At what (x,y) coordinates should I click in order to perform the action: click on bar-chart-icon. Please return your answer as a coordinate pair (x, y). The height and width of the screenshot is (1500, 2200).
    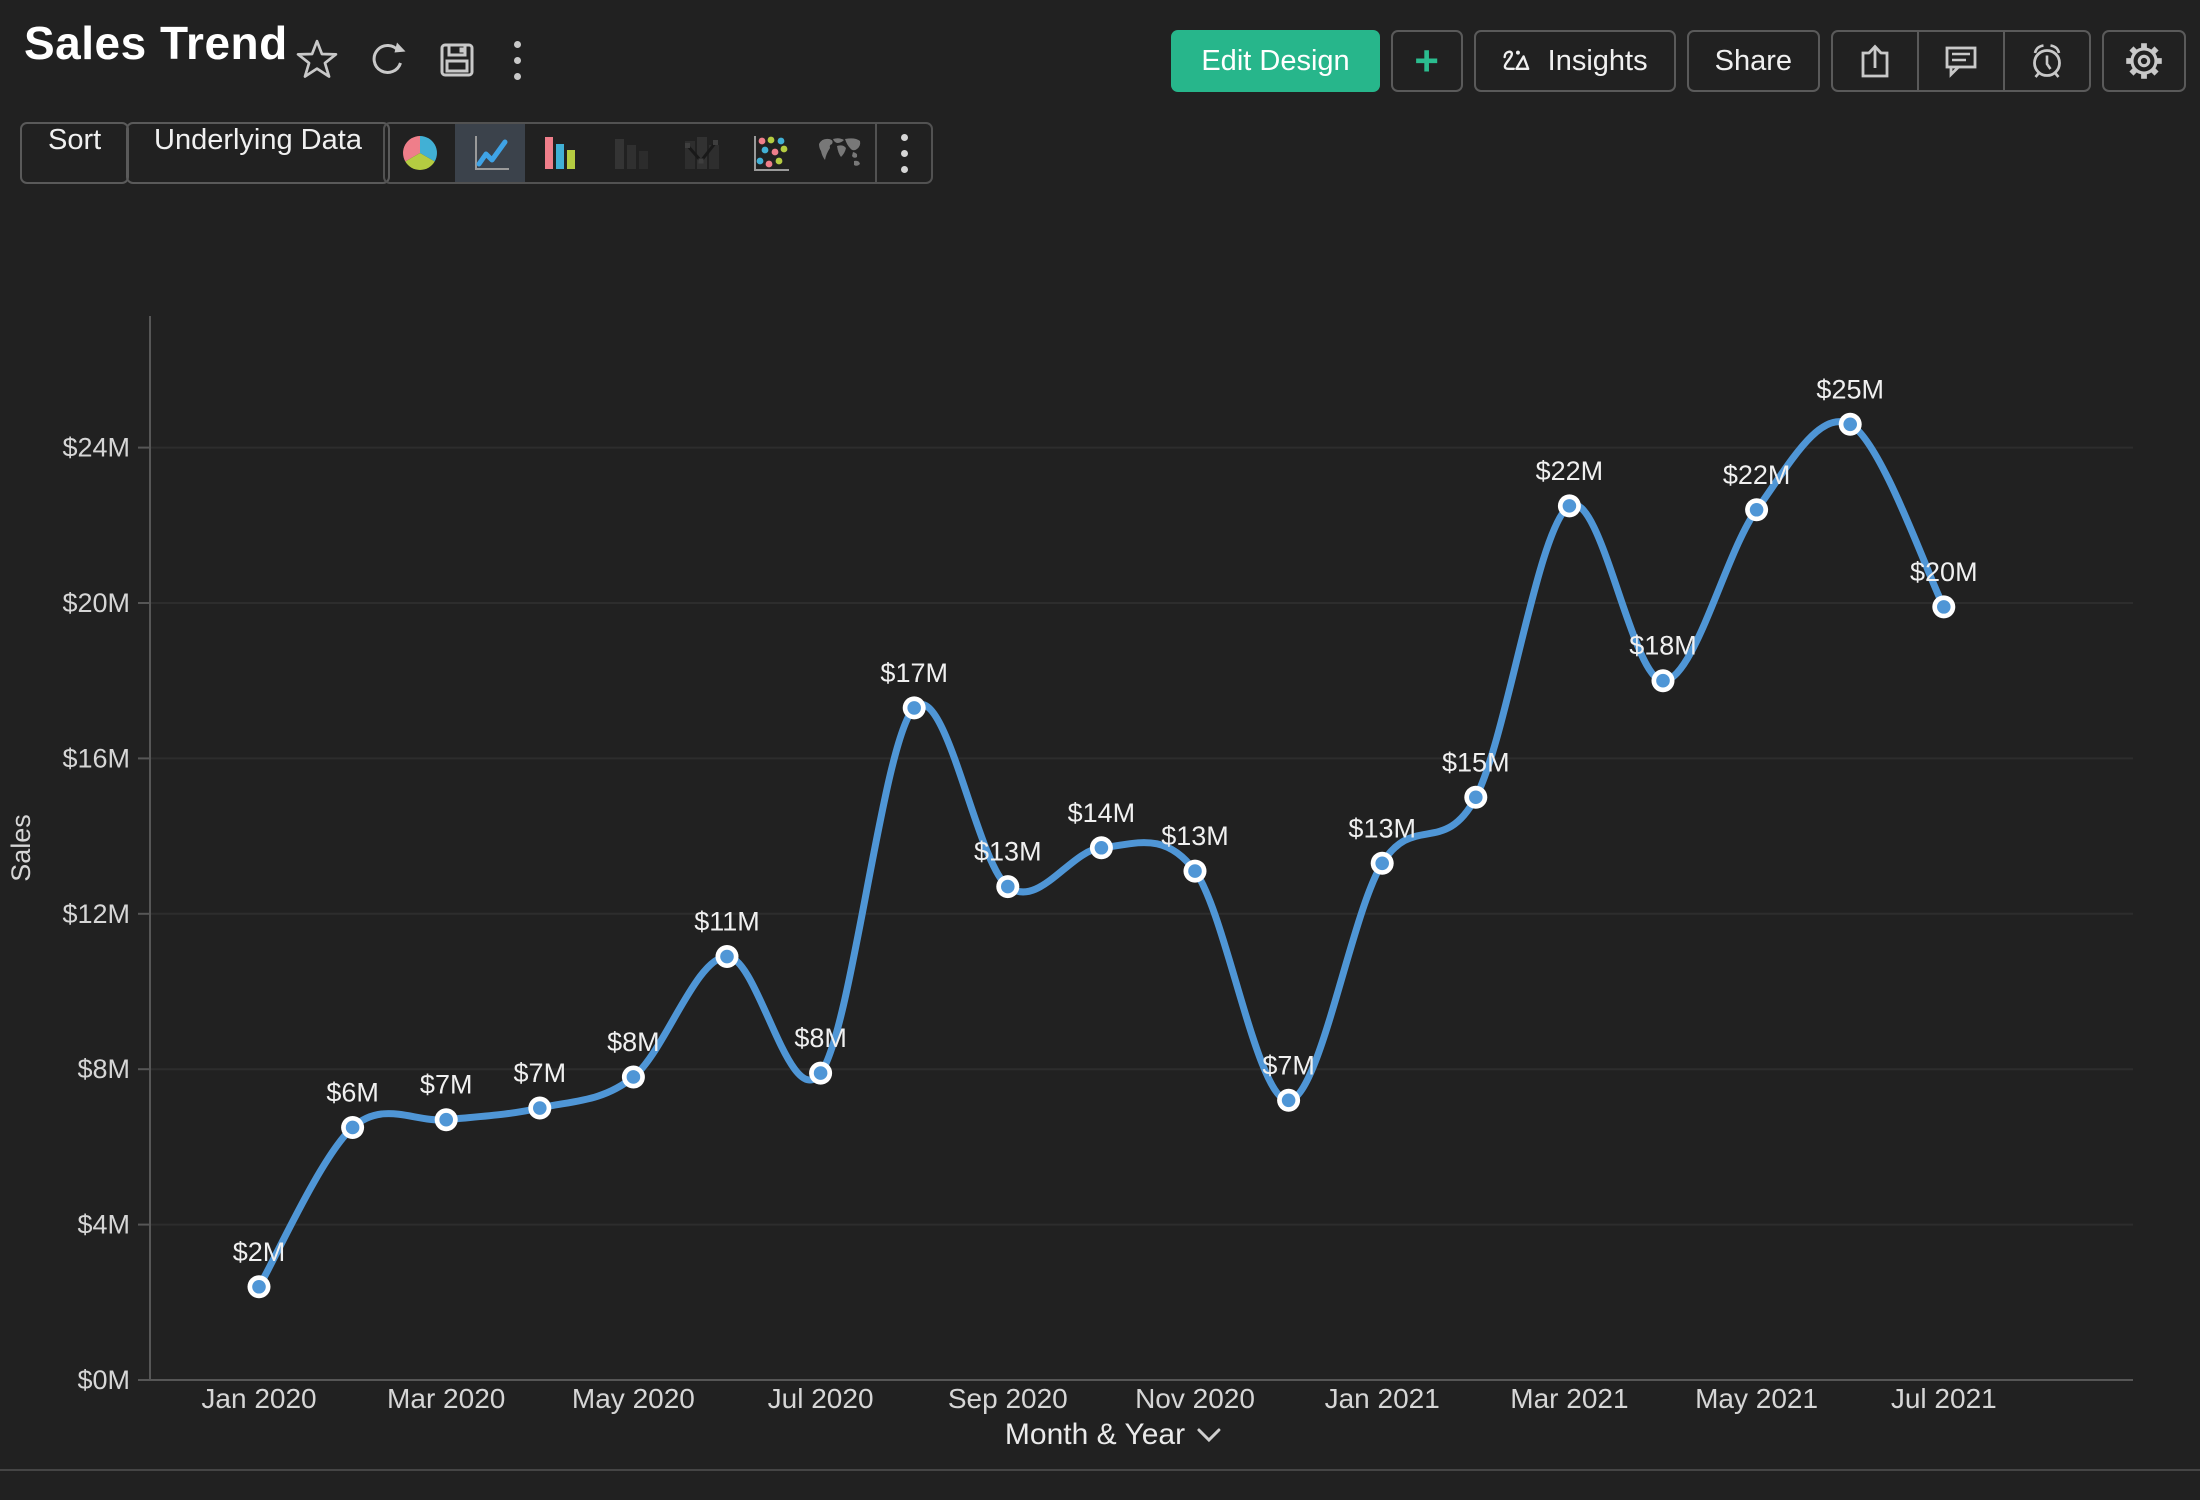
    Looking at the image, I should click on (560, 153).